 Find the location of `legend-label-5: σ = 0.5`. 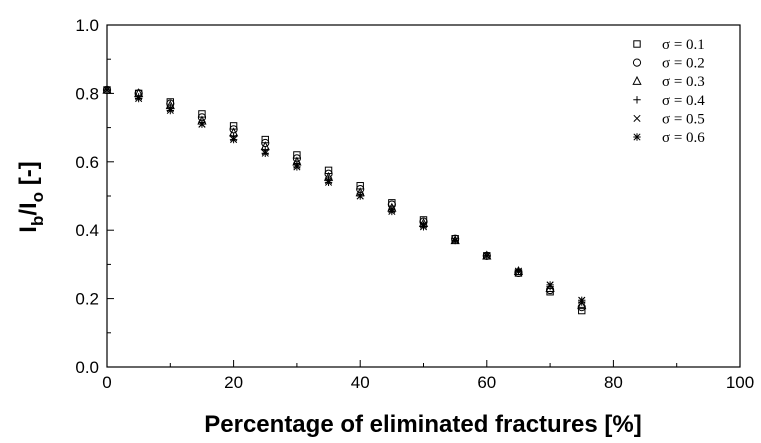

legend-label-5: σ = 0.5 is located at coordinates (683, 119).